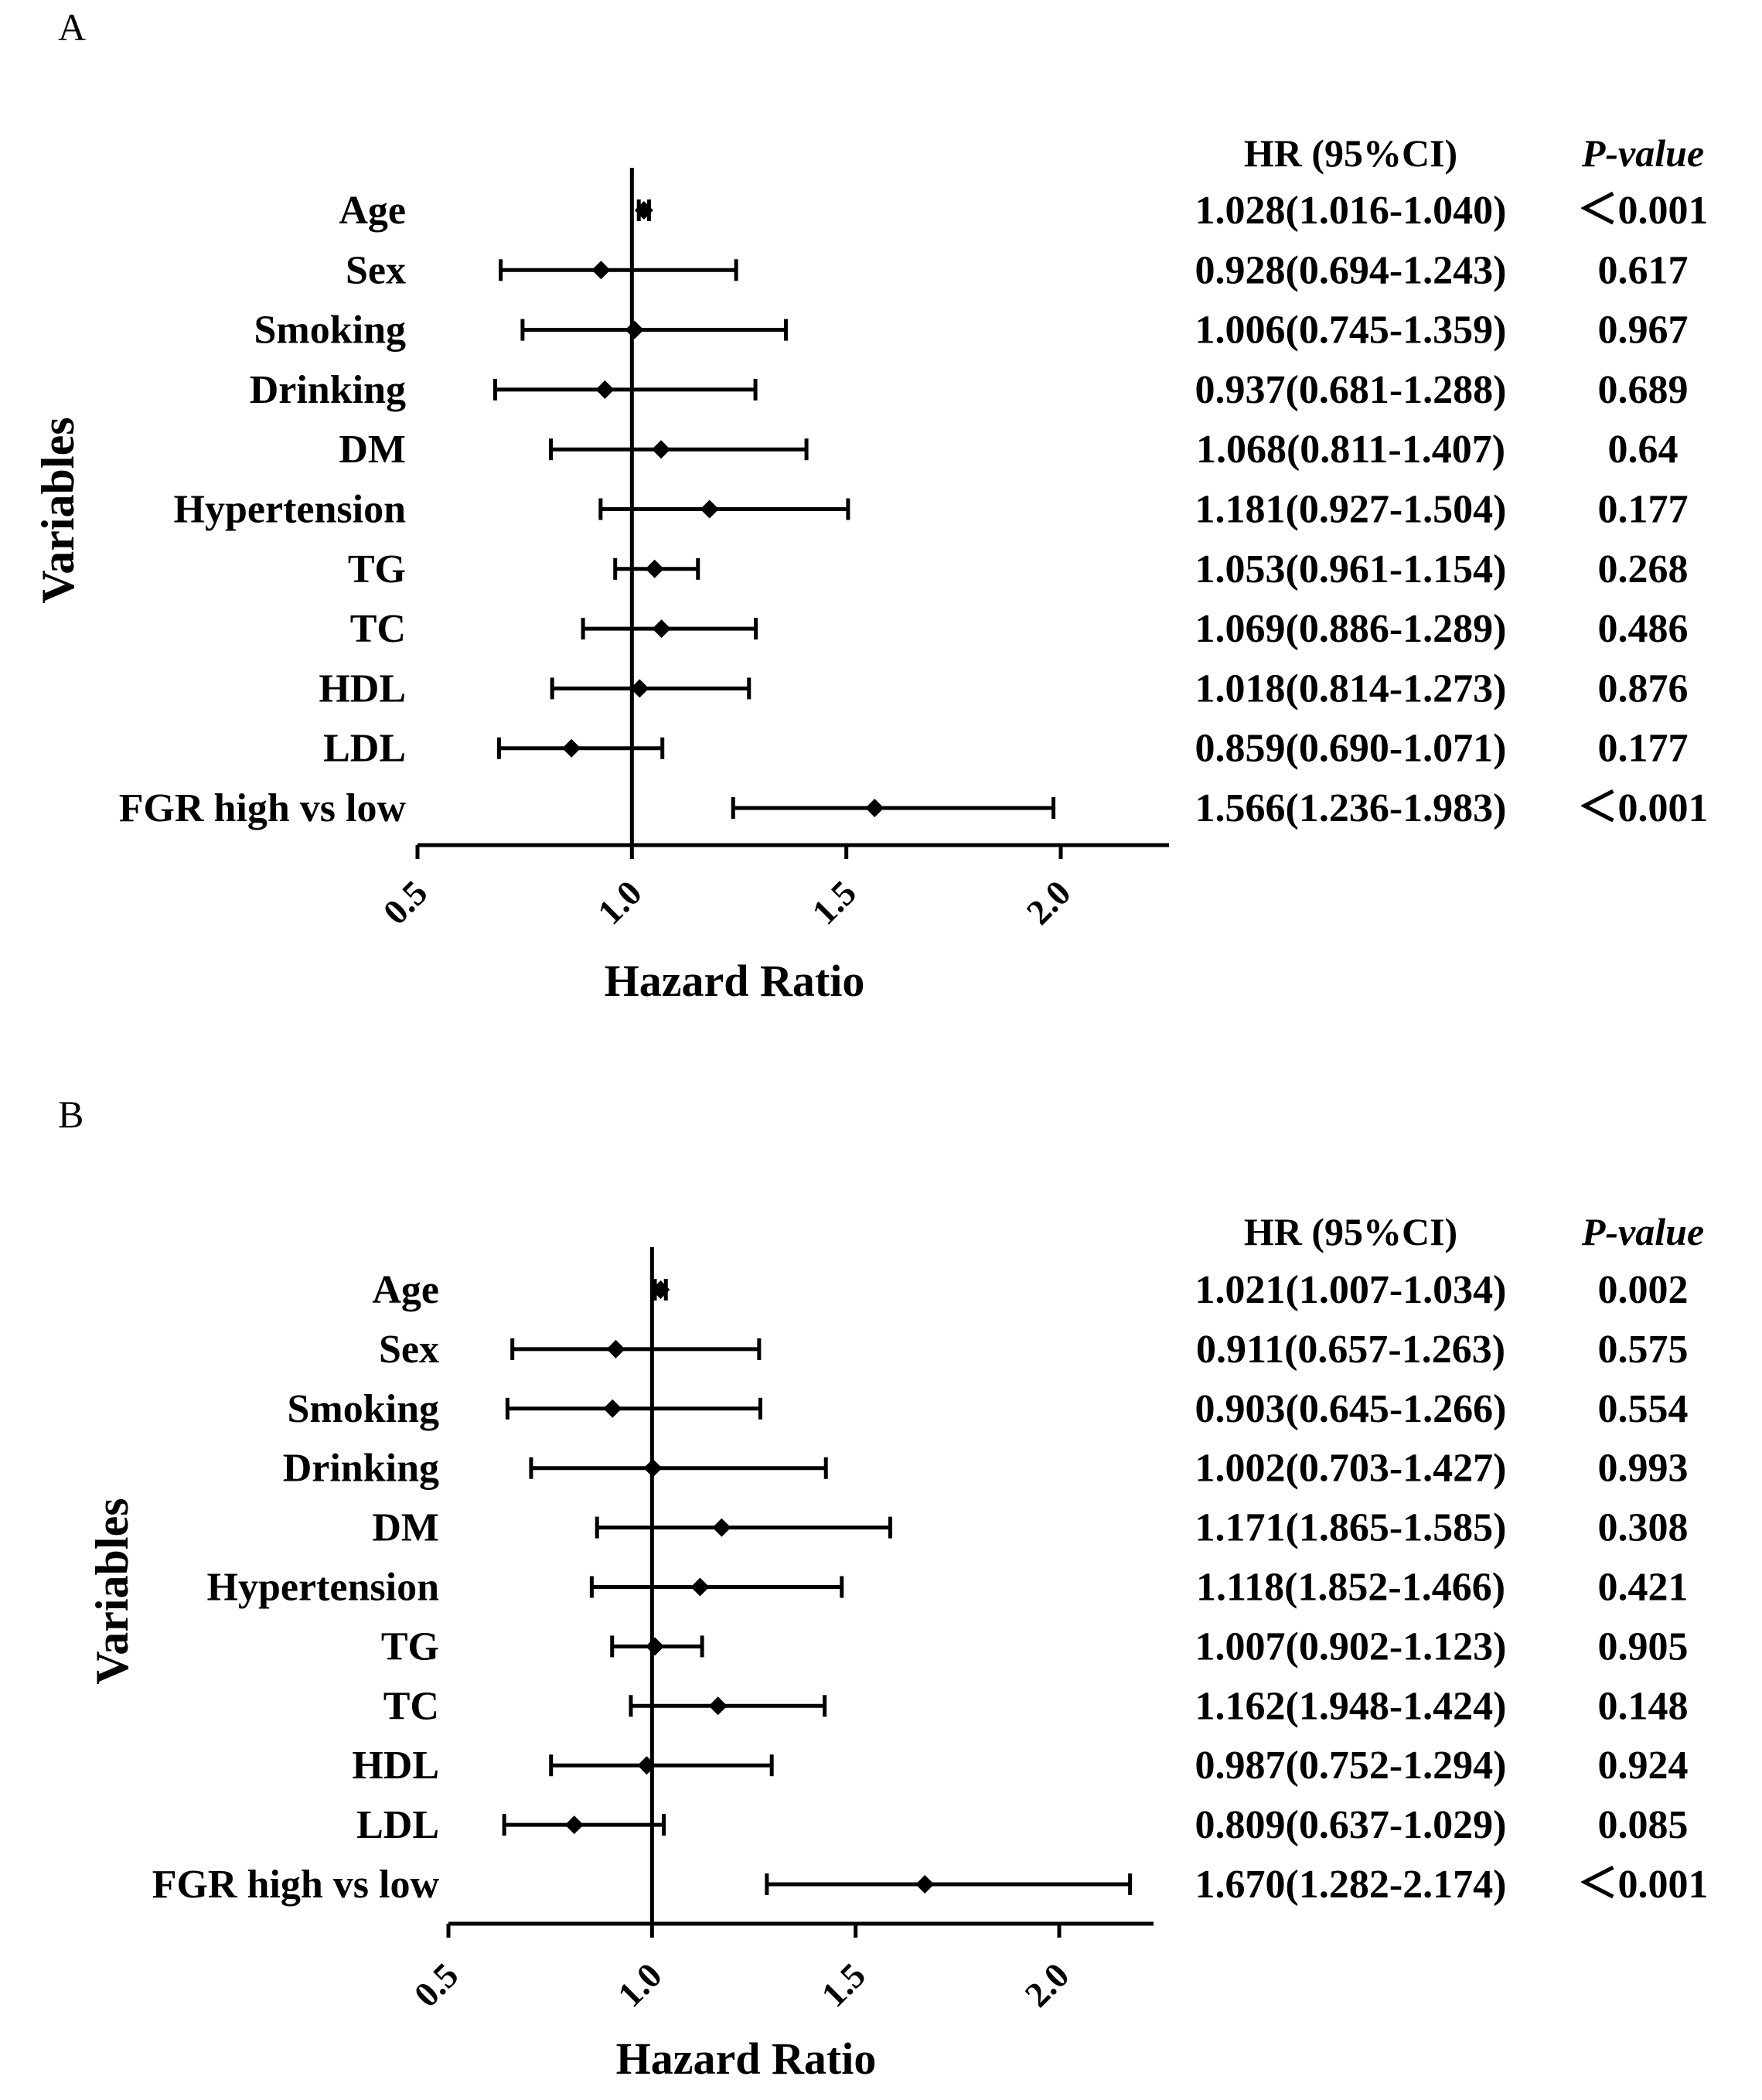 This screenshot has width=1762, height=2100. Describe the element at coordinates (1351, 1885) in the screenshot. I see `hr-ci-value: 1.670(1.282-2.174)` at that location.